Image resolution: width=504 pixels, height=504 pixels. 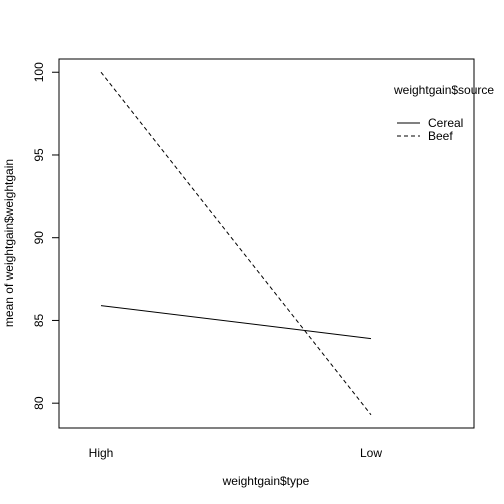 I want to click on y-tick-label: 80, so click(x=39, y=403).